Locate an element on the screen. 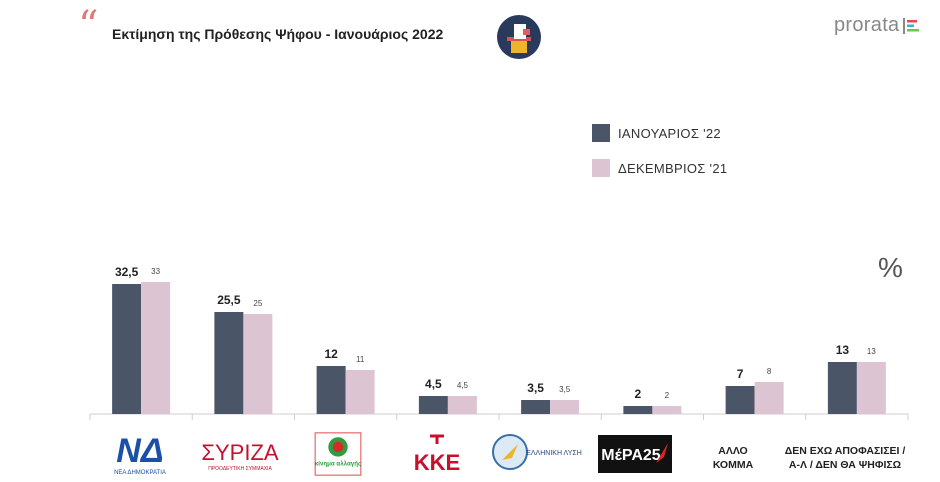  category-other-party-line2: ΚΟΜΜΑ is located at coordinates (733, 465).